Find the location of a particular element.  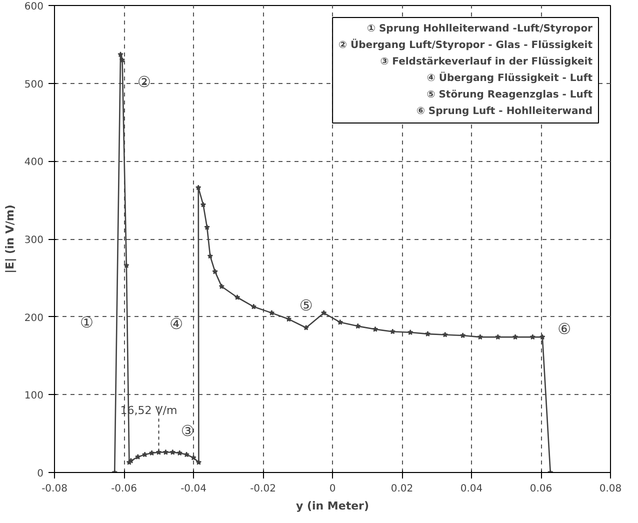

x-tick-label: 0 is located at coordinates (332, 489).